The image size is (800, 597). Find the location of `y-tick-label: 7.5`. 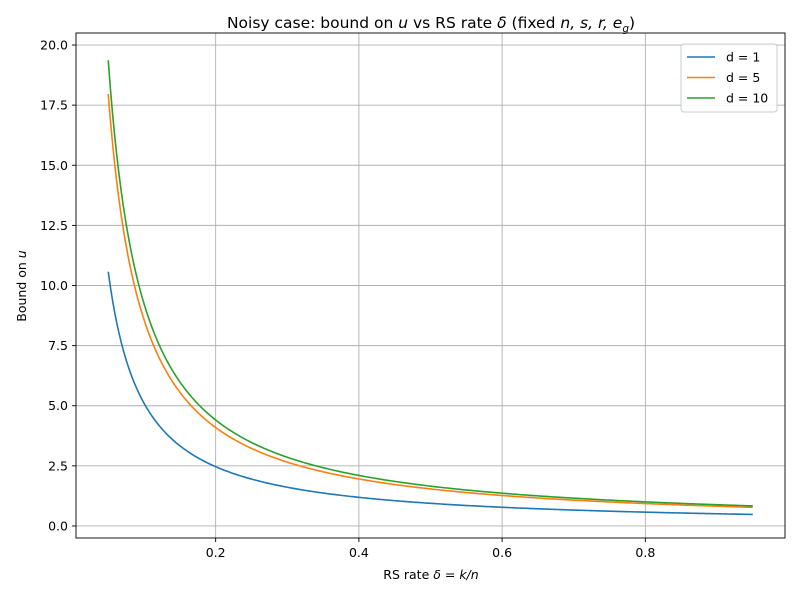

y-tick-label: 7.5 is located at coordinates (58, 345).